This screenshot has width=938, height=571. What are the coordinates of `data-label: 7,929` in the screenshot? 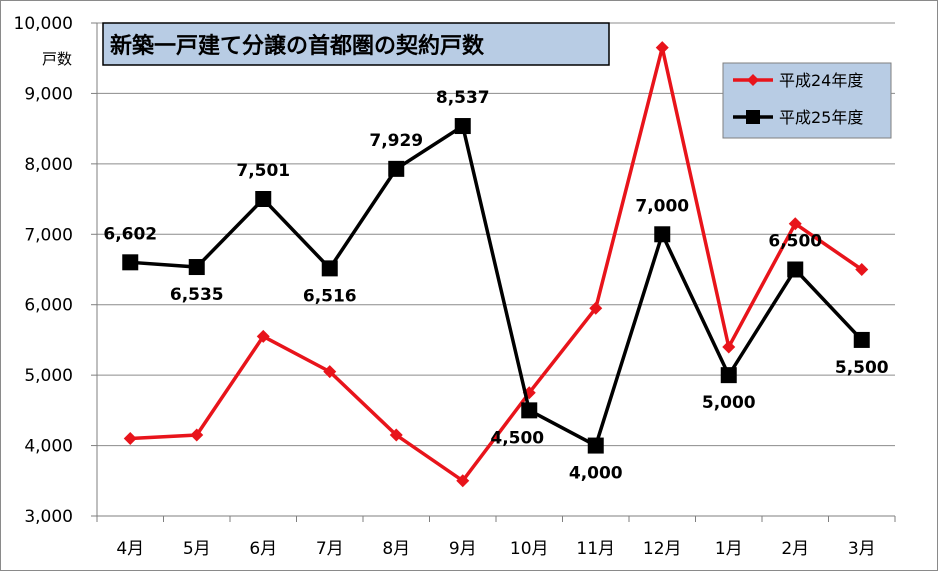 It's located at (396, 141).